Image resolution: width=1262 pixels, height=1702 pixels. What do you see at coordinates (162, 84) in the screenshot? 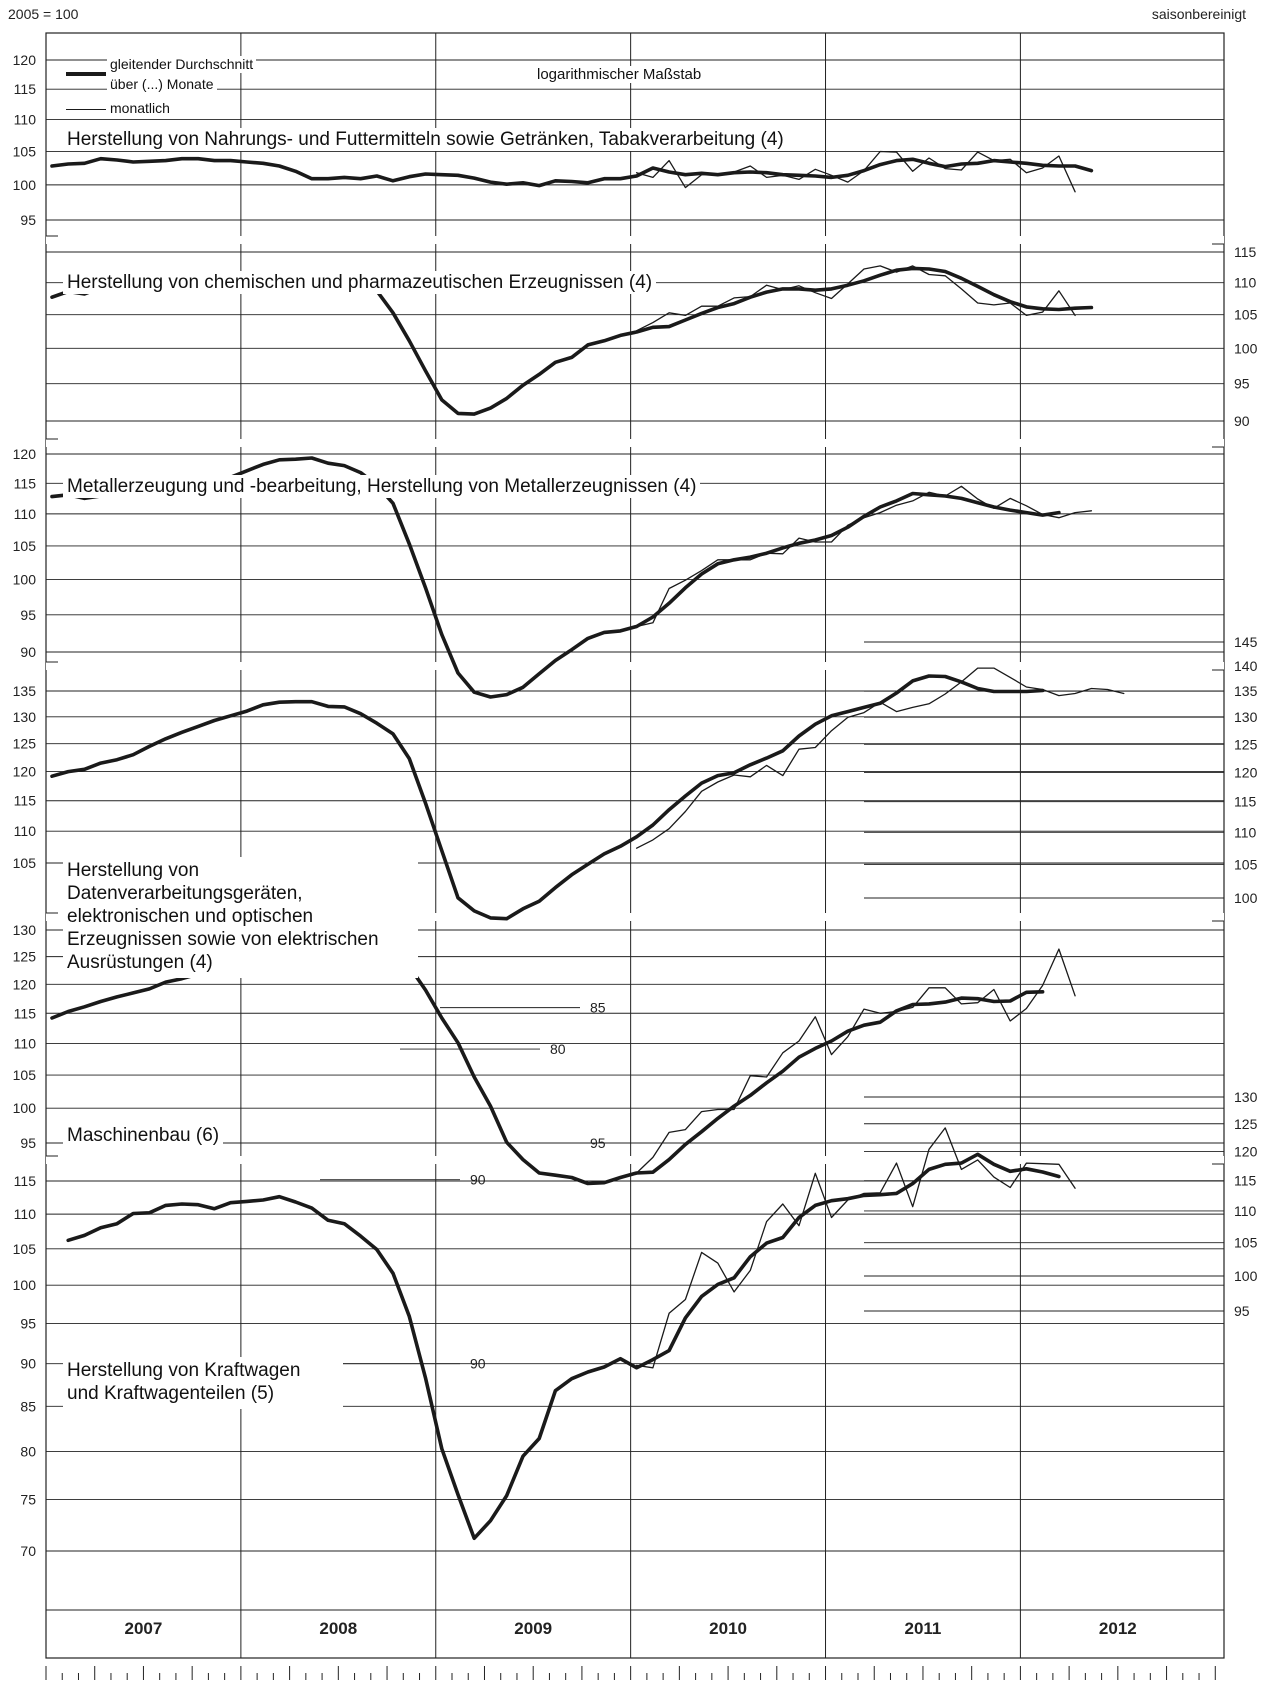
I see `legend-months-label: über (...) Monate` at bounding box center [162, 84].